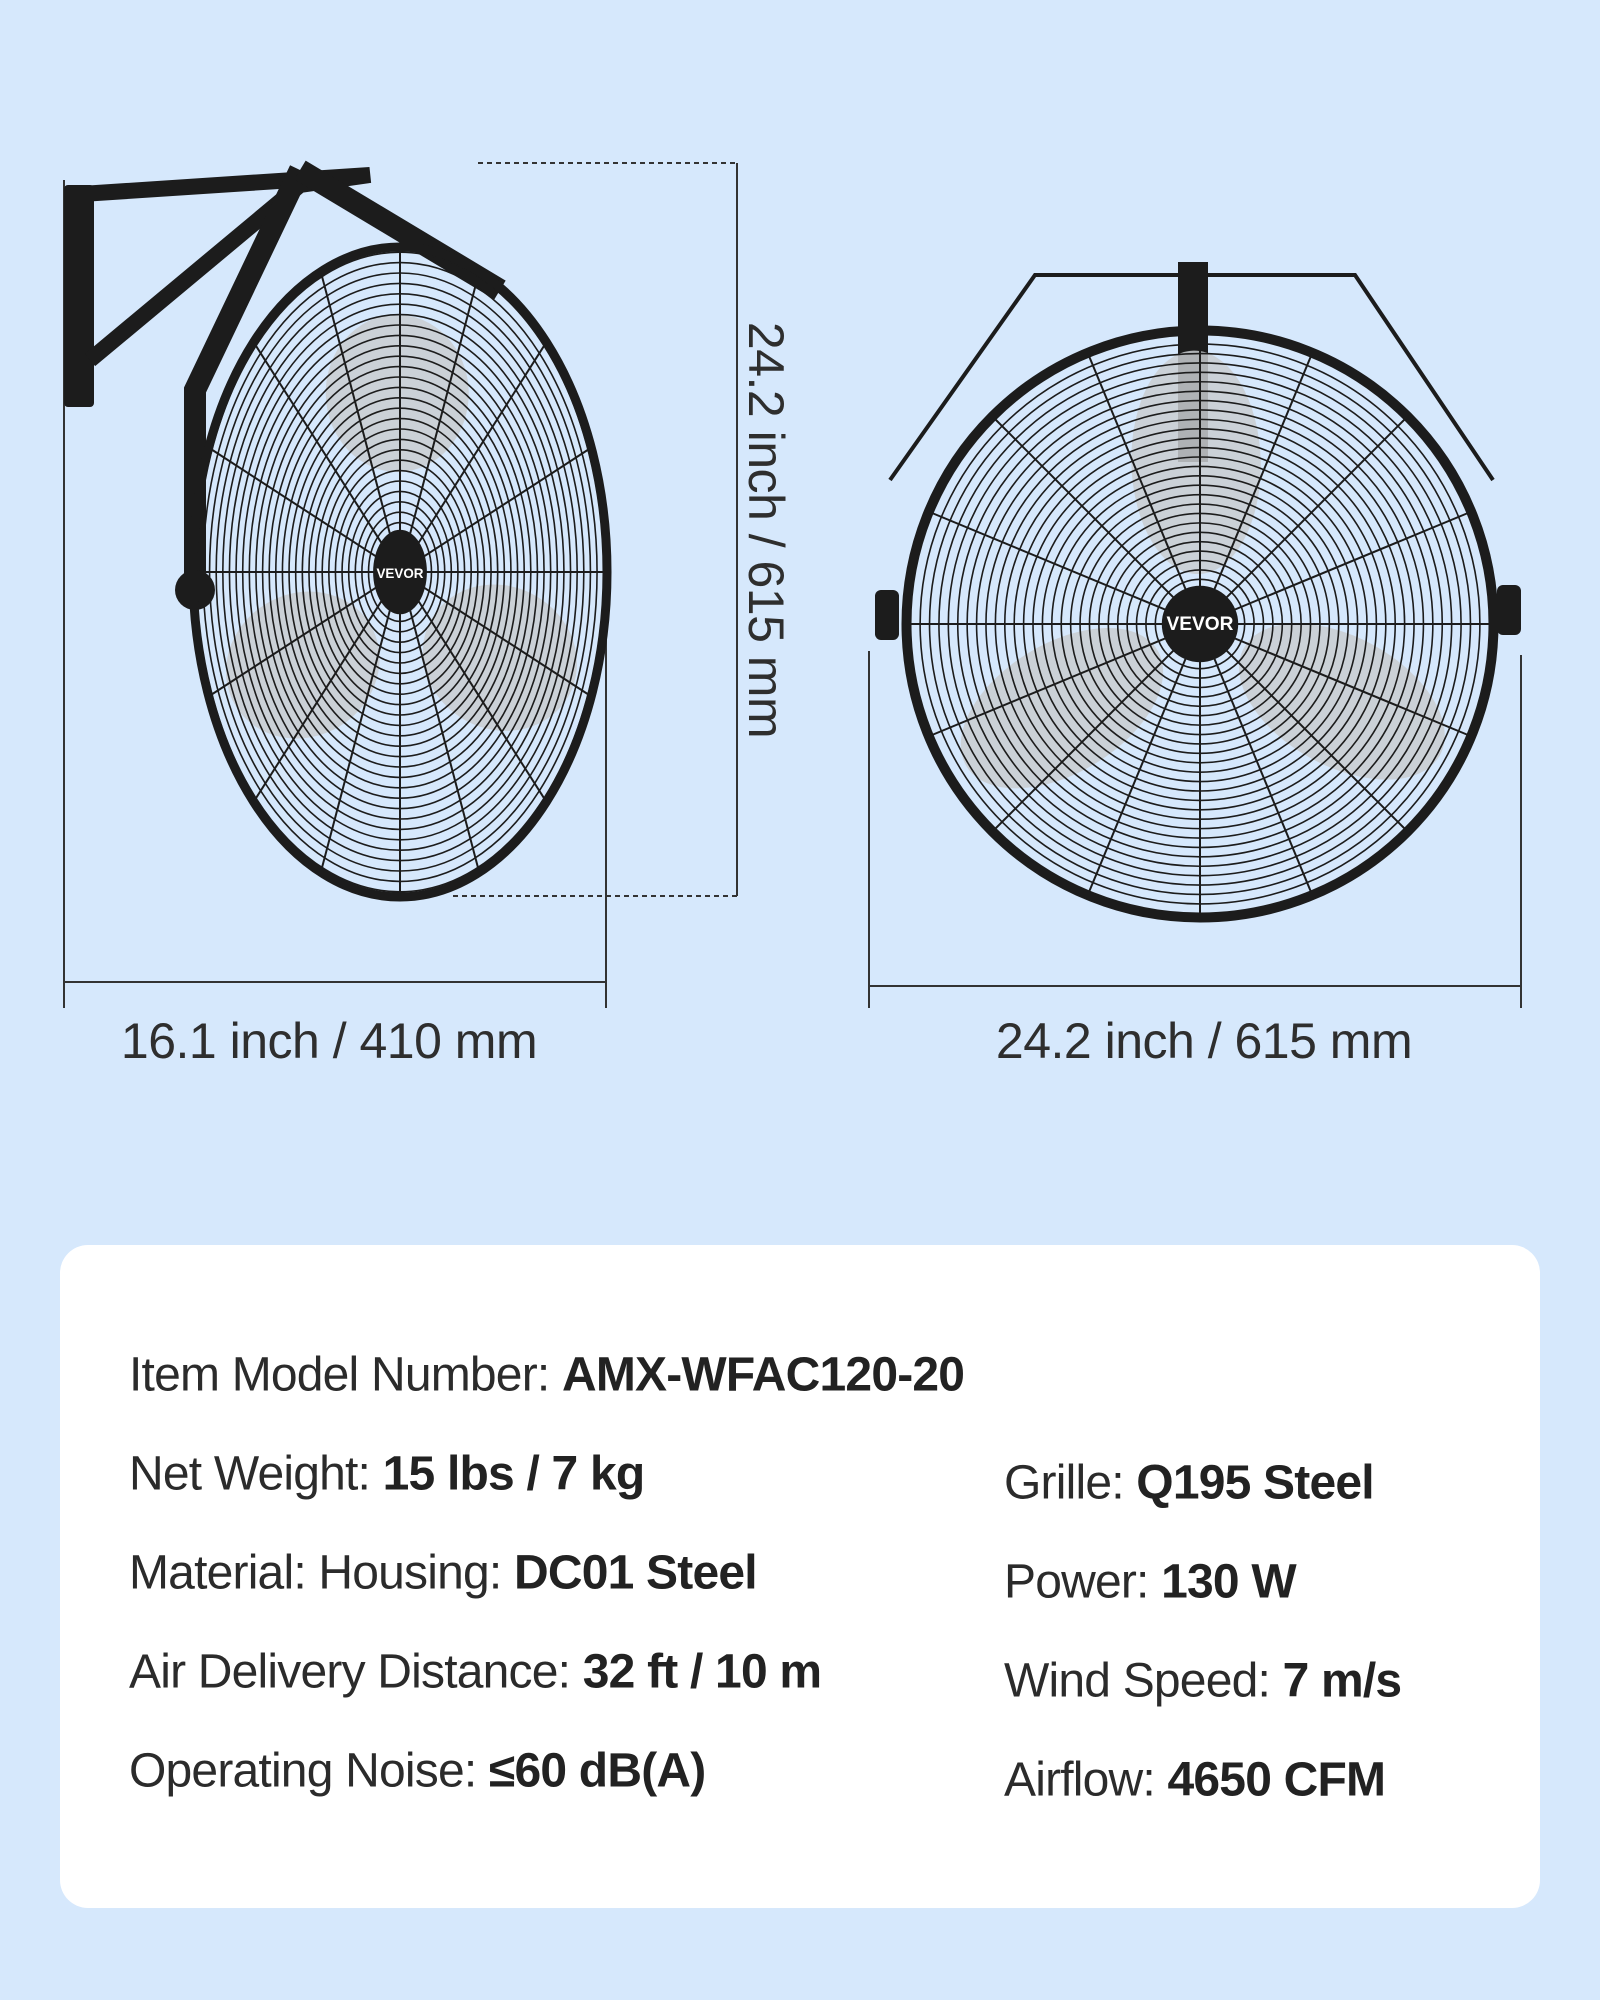  What do you see at coordinates (1276, 1780) in the screenshot?
I see `spec-value: 4650 CFM` at bounding box center [1276, 1780].